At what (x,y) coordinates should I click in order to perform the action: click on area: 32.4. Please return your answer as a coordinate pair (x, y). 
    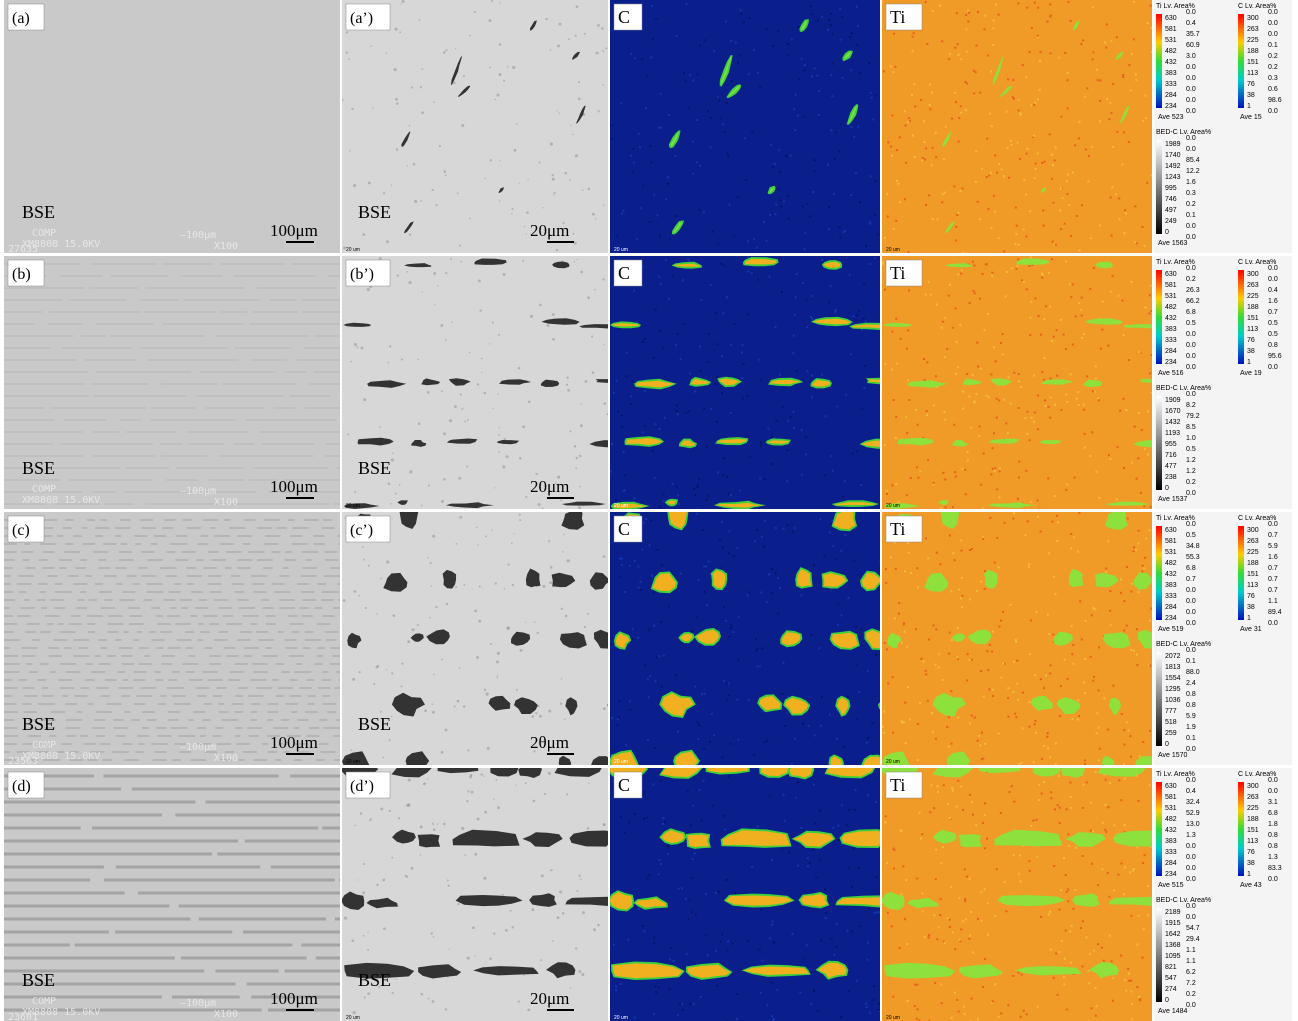
    Looking at the image, I should click on (1193, 802).